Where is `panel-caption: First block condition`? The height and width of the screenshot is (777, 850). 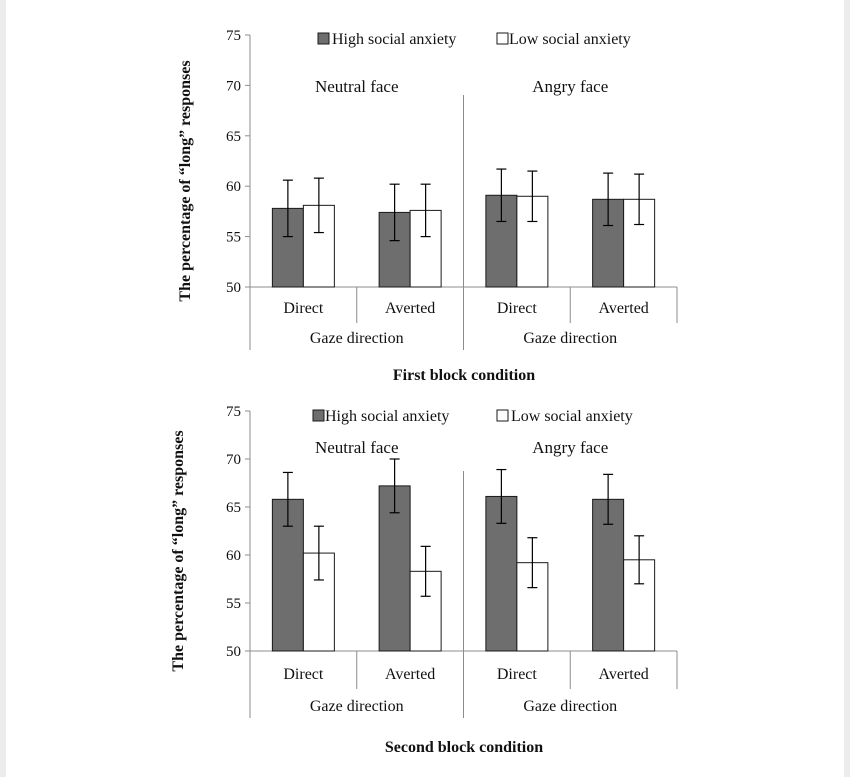 panel-caption: First block condition is located at coordinates (464, 375).